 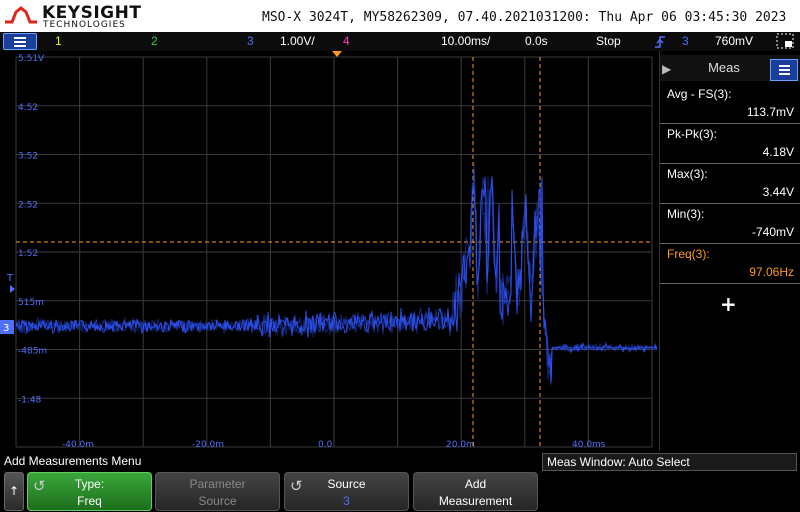 What do you see at coordinates (346, 484) in the screenshot?
I see `source-label: Source` at bounding box center [346, 484].